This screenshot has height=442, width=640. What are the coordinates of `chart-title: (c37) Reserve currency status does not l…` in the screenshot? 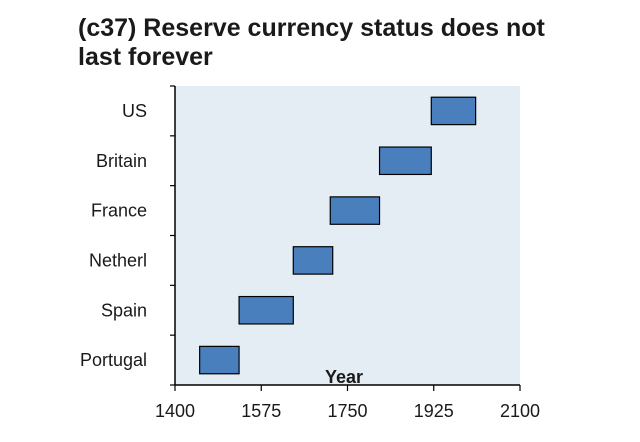 It's located at (311, 42).